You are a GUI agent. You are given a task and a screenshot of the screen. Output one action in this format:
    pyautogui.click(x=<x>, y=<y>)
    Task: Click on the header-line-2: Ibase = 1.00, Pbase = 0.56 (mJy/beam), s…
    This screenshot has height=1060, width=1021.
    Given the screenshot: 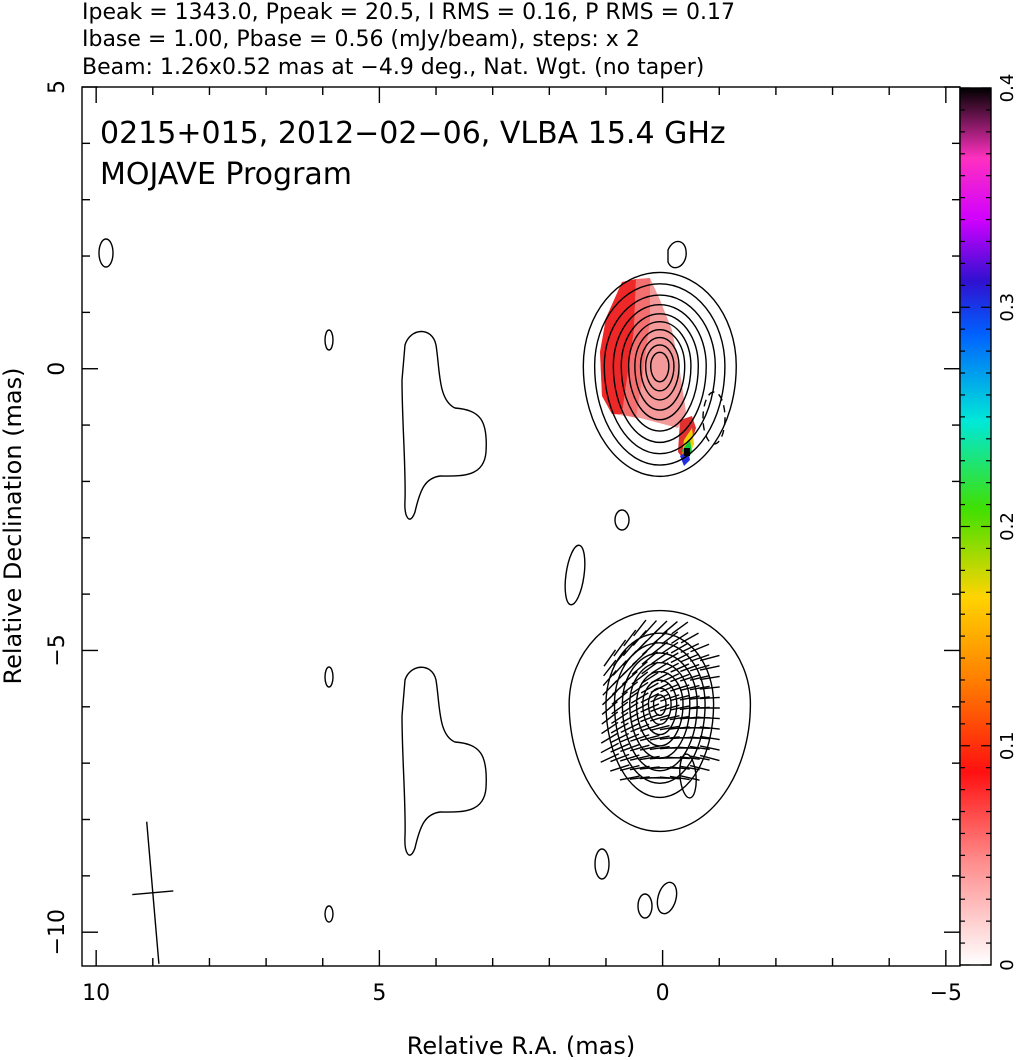 What is the action you would take?
    pyautogui.click(x=361, y=39)
    